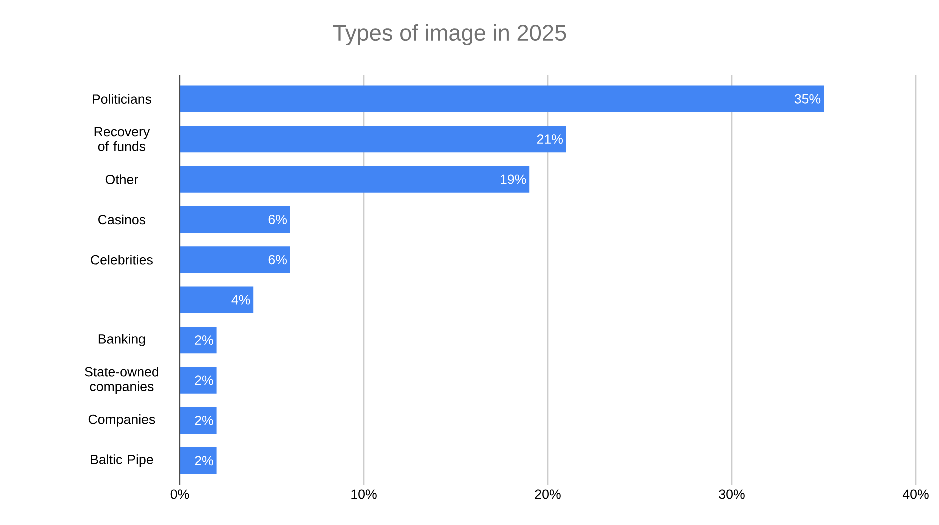 Image resolution: width=939 pixels, height=525 pixels. Describe the element at coordinates (548, 495) in the screenshot. I see `x-tick-label: 20%` at that location.